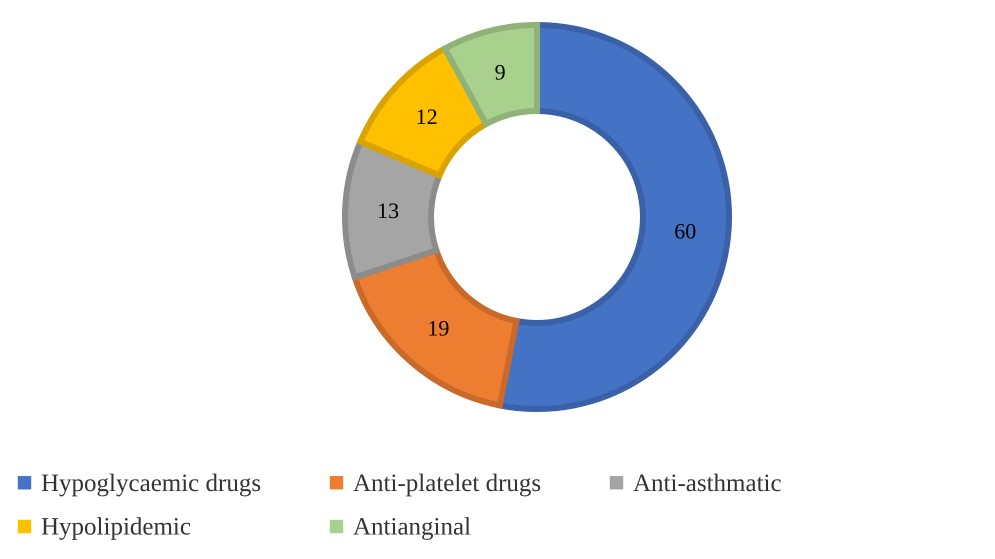 The width and height of the screenshot is (995, 559). I want to click on legend-label: Hypolipidemic, so click(116, 527).